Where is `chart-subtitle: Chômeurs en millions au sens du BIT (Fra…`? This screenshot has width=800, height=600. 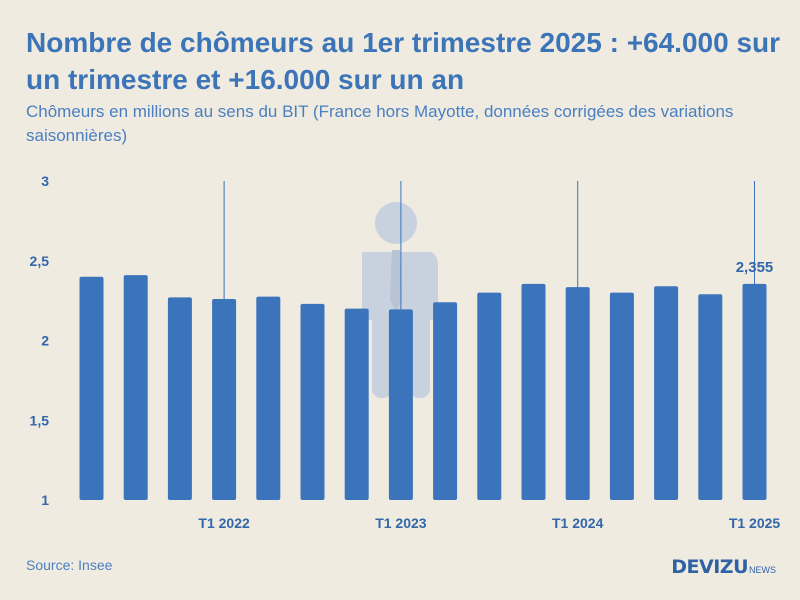 chart-subtitle: Chômeurs en millions au sens du BIT (Fra… is located at coordinates (380, 123).